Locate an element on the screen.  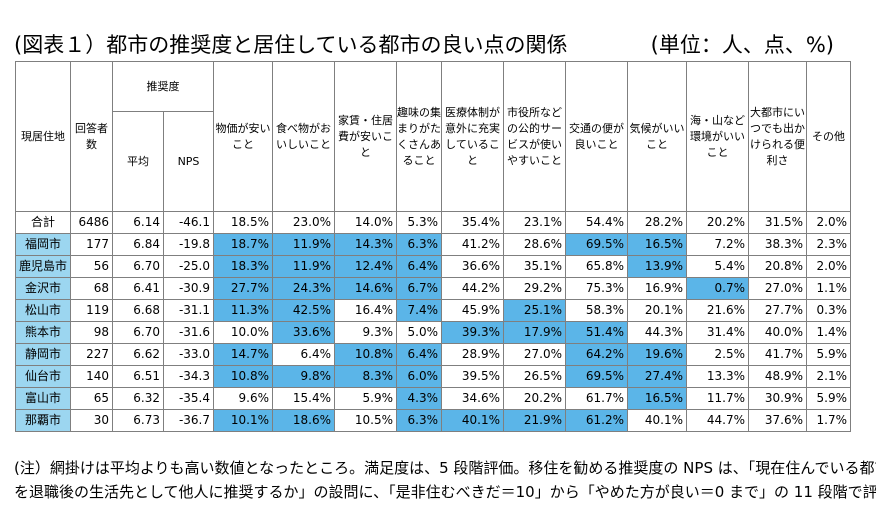
table-cell: 5.3% is located at coordinates (419, 222).